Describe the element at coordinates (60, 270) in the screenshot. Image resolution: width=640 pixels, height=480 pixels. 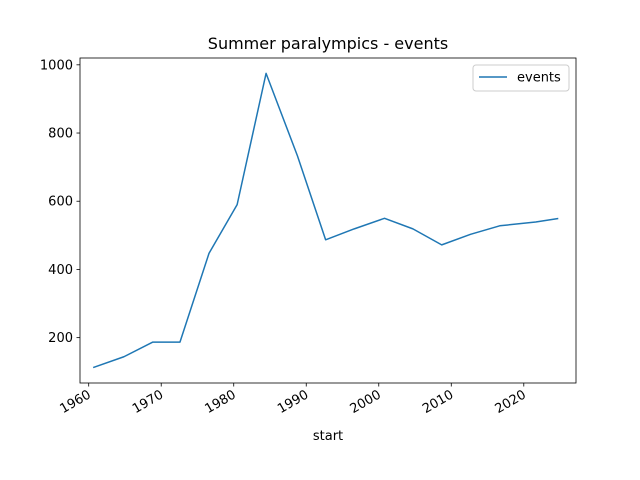
I see `y-tick-label: 400` at that location.